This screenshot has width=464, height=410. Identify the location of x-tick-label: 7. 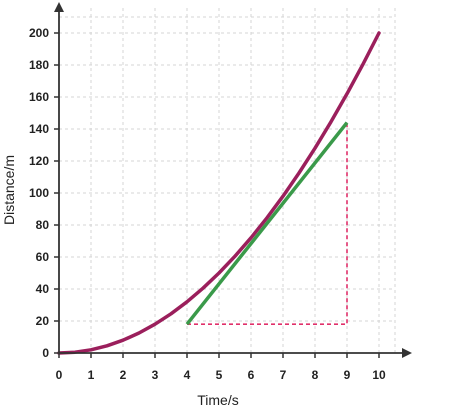
(283, 375).